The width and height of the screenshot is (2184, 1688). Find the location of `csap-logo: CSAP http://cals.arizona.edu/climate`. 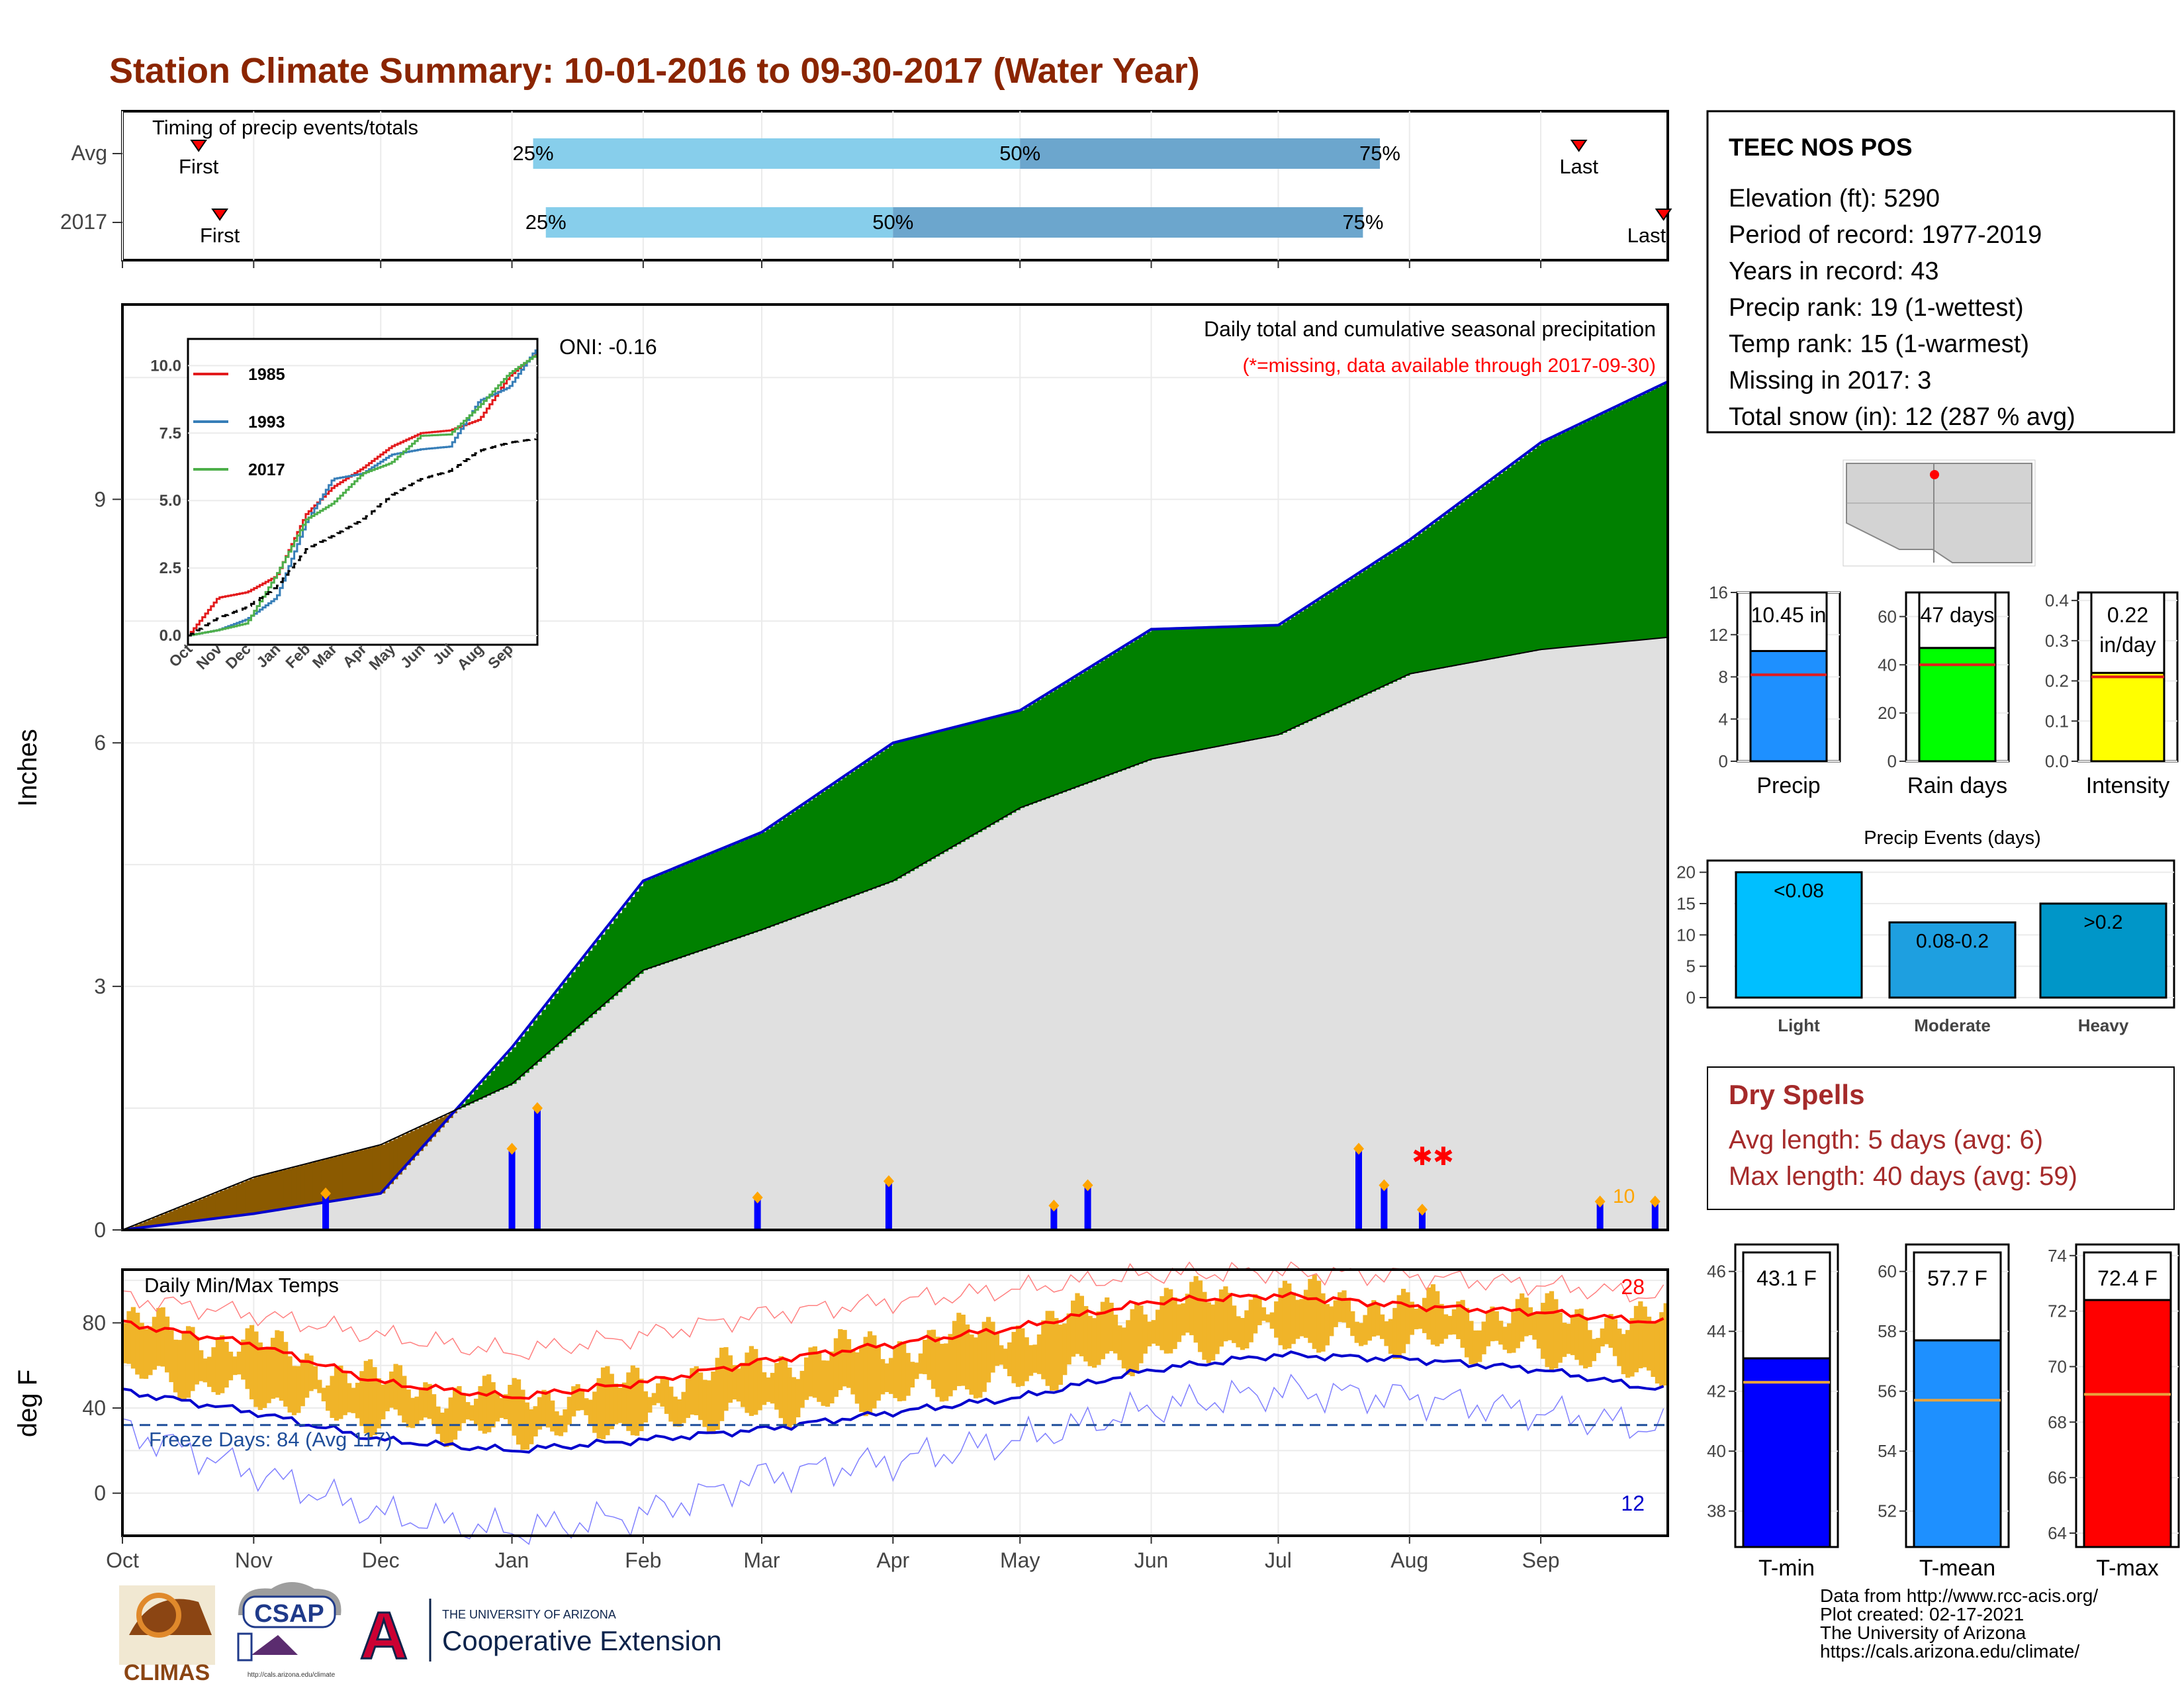

csap-logo: CSAP http://cals.arizona.edu/climate is located at coordinates (289, 1630).